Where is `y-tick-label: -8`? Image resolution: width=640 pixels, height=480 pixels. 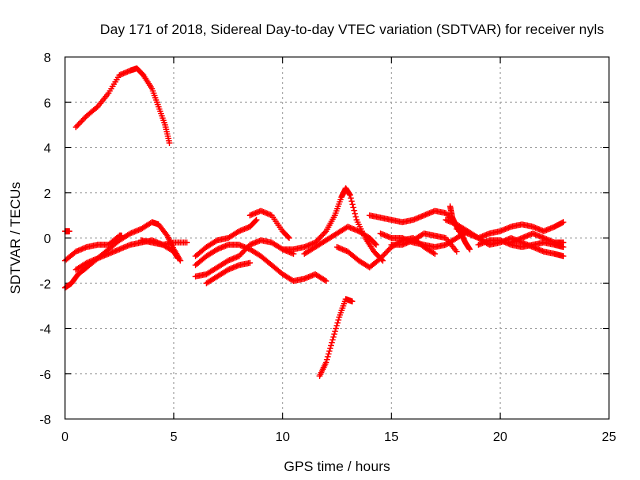
y-tick-label: -8 is located at coordinates (45, 419).